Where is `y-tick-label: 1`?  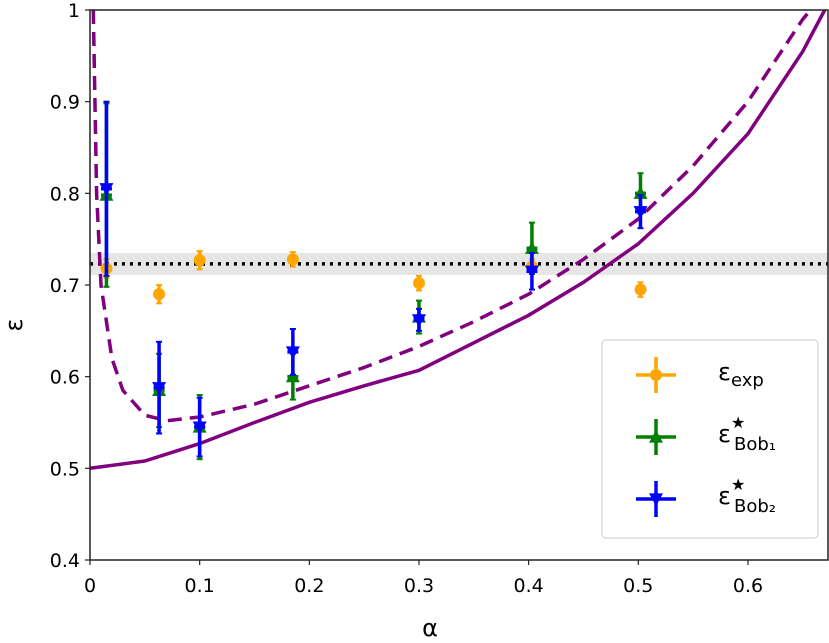
y-tick-label: 1 is located at coordinates (74, 11).